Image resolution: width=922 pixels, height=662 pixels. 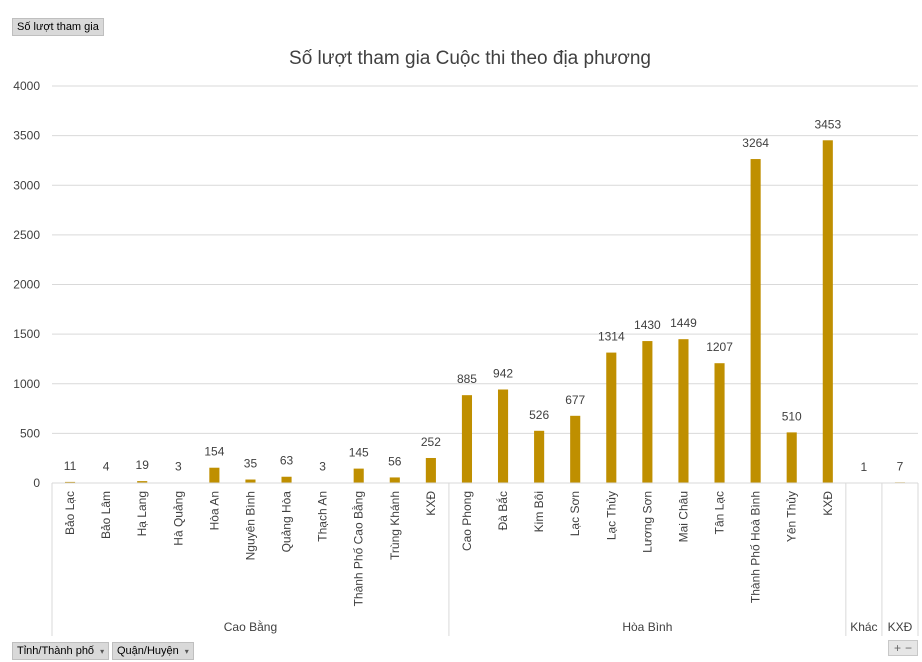 What do you see at coordinates (647, 522) in the screenshot?
I see `x-tick-label: Lương Sơn` at bounding box center [647, 522].